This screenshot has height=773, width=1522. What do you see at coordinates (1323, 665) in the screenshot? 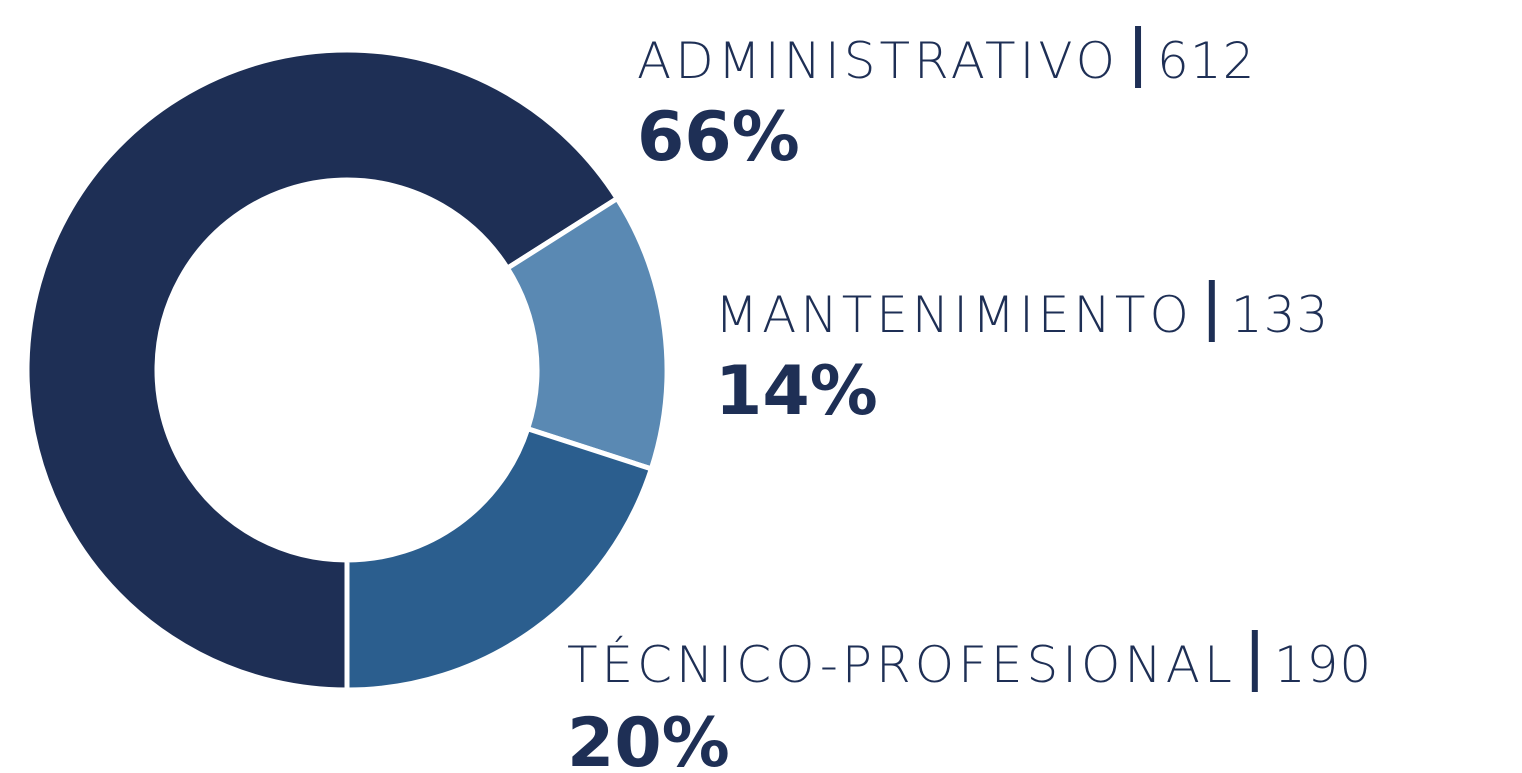
I see `count-label: 190` at bounding box center [1323, 665].